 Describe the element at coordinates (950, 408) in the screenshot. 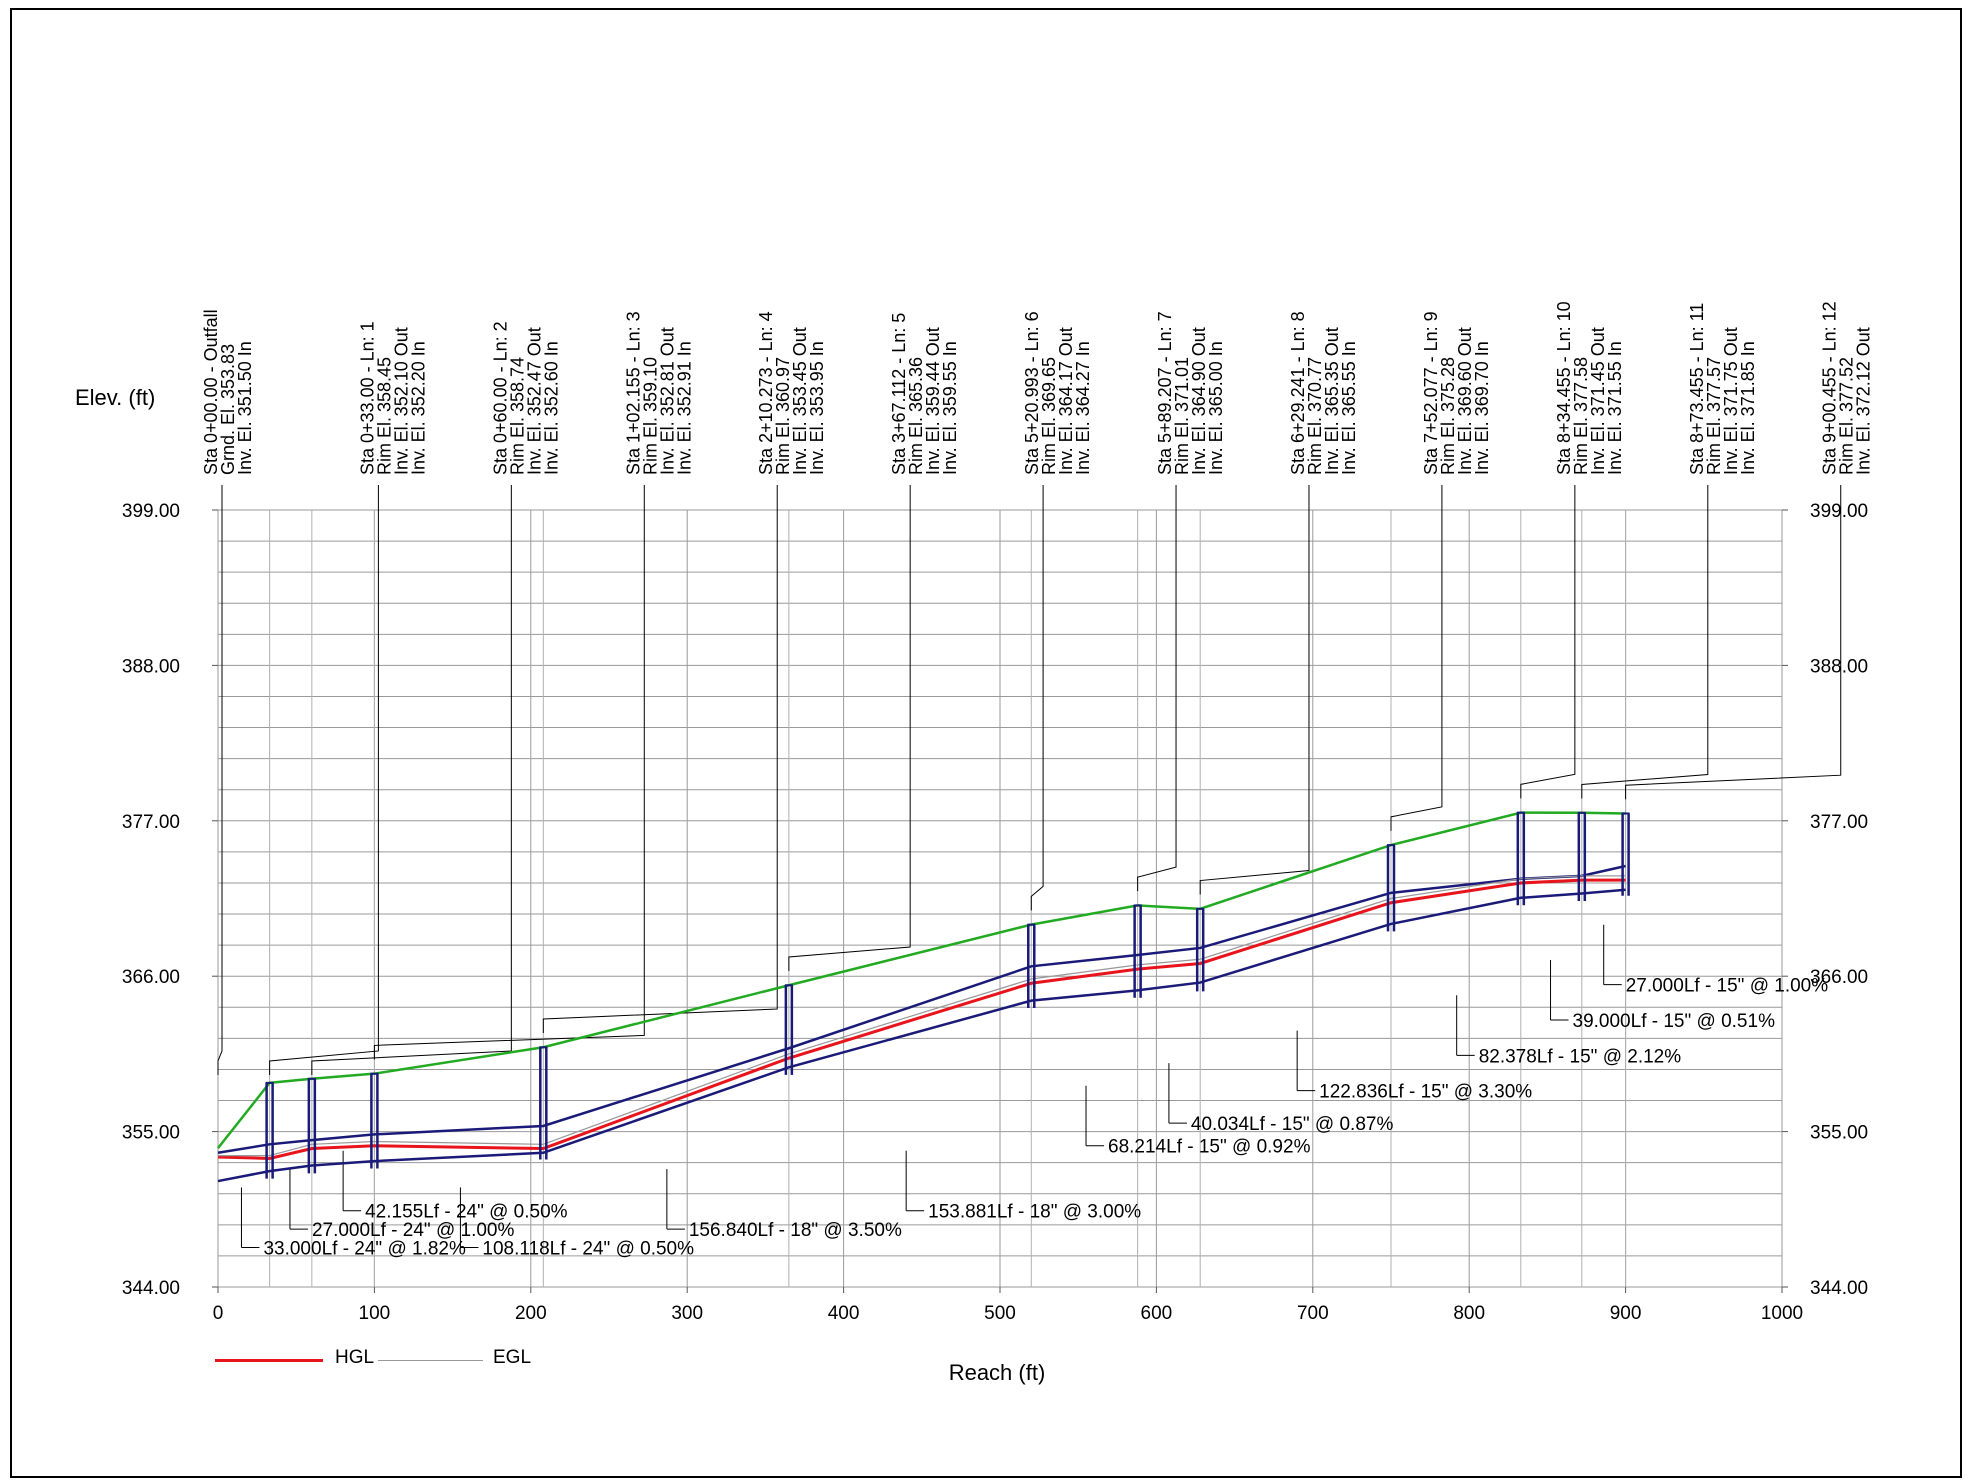

I see `station-label-line: Inv. El. 359.55 In` at that location.